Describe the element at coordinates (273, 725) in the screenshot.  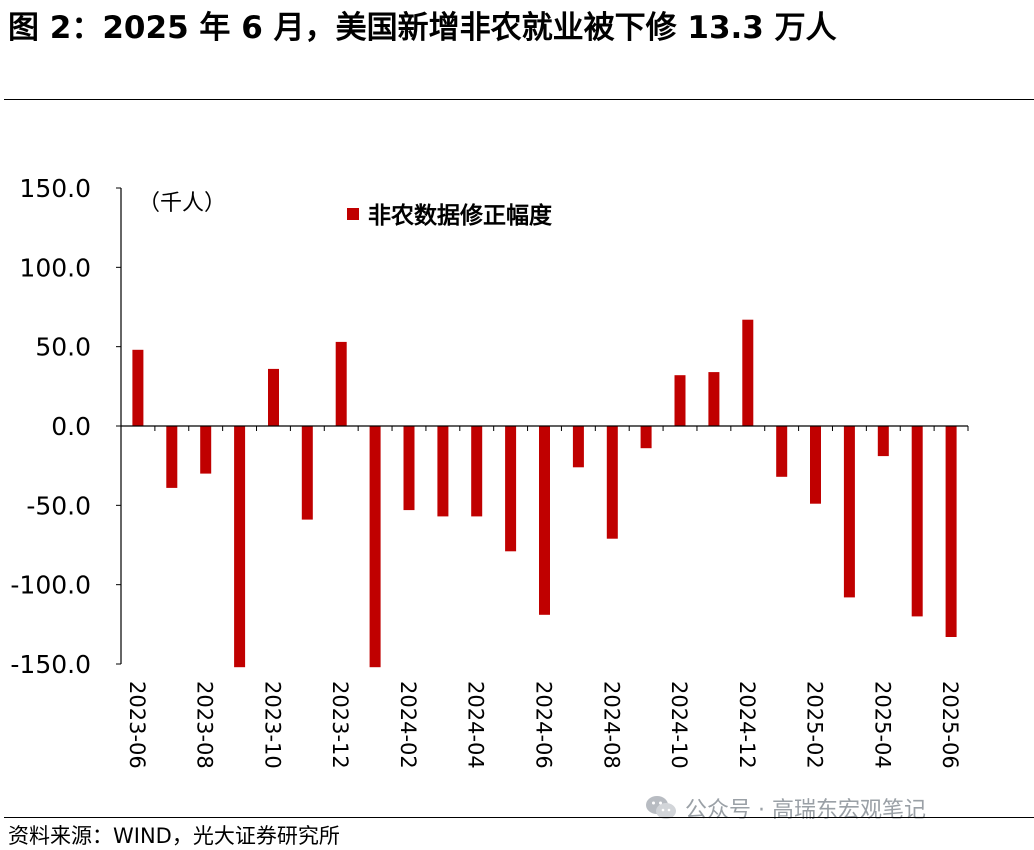
I see `x-tick-label: 2023-10` at that location.